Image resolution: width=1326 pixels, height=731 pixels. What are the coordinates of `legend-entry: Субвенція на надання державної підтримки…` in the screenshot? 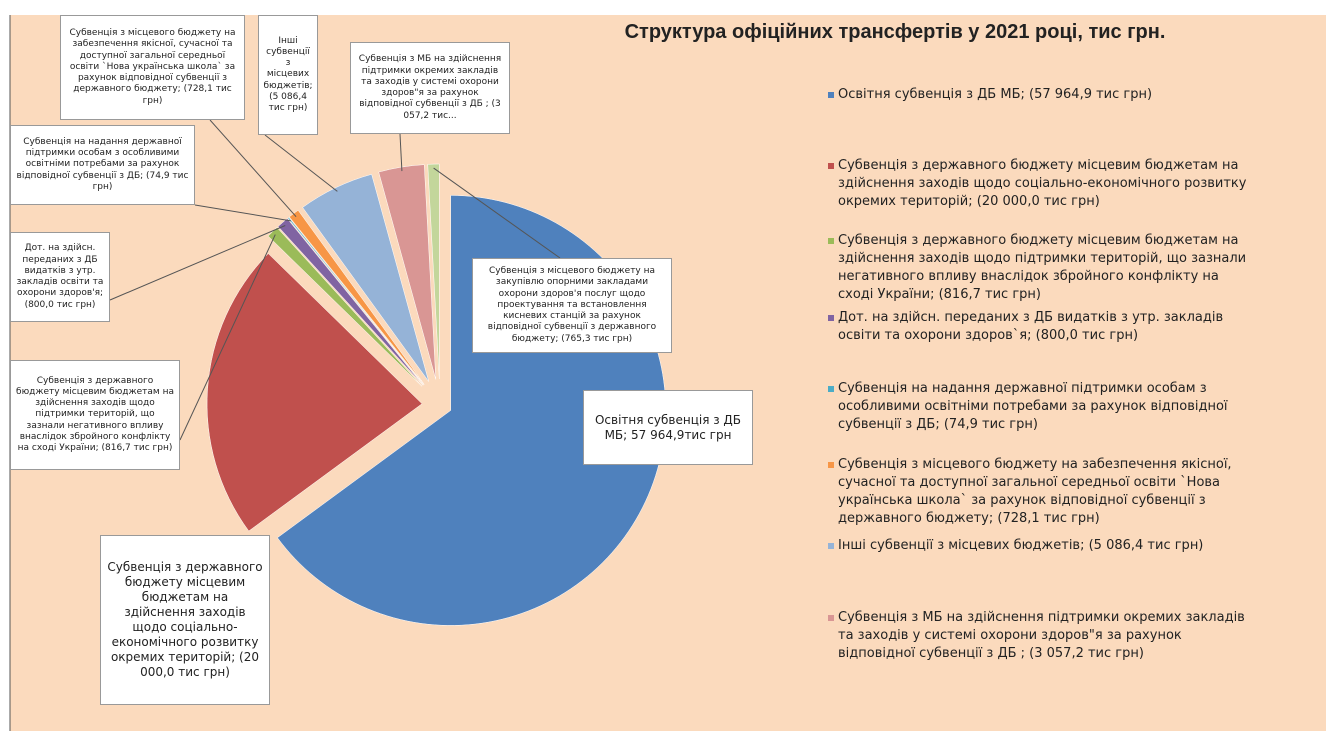 It's located at (1038, 407).